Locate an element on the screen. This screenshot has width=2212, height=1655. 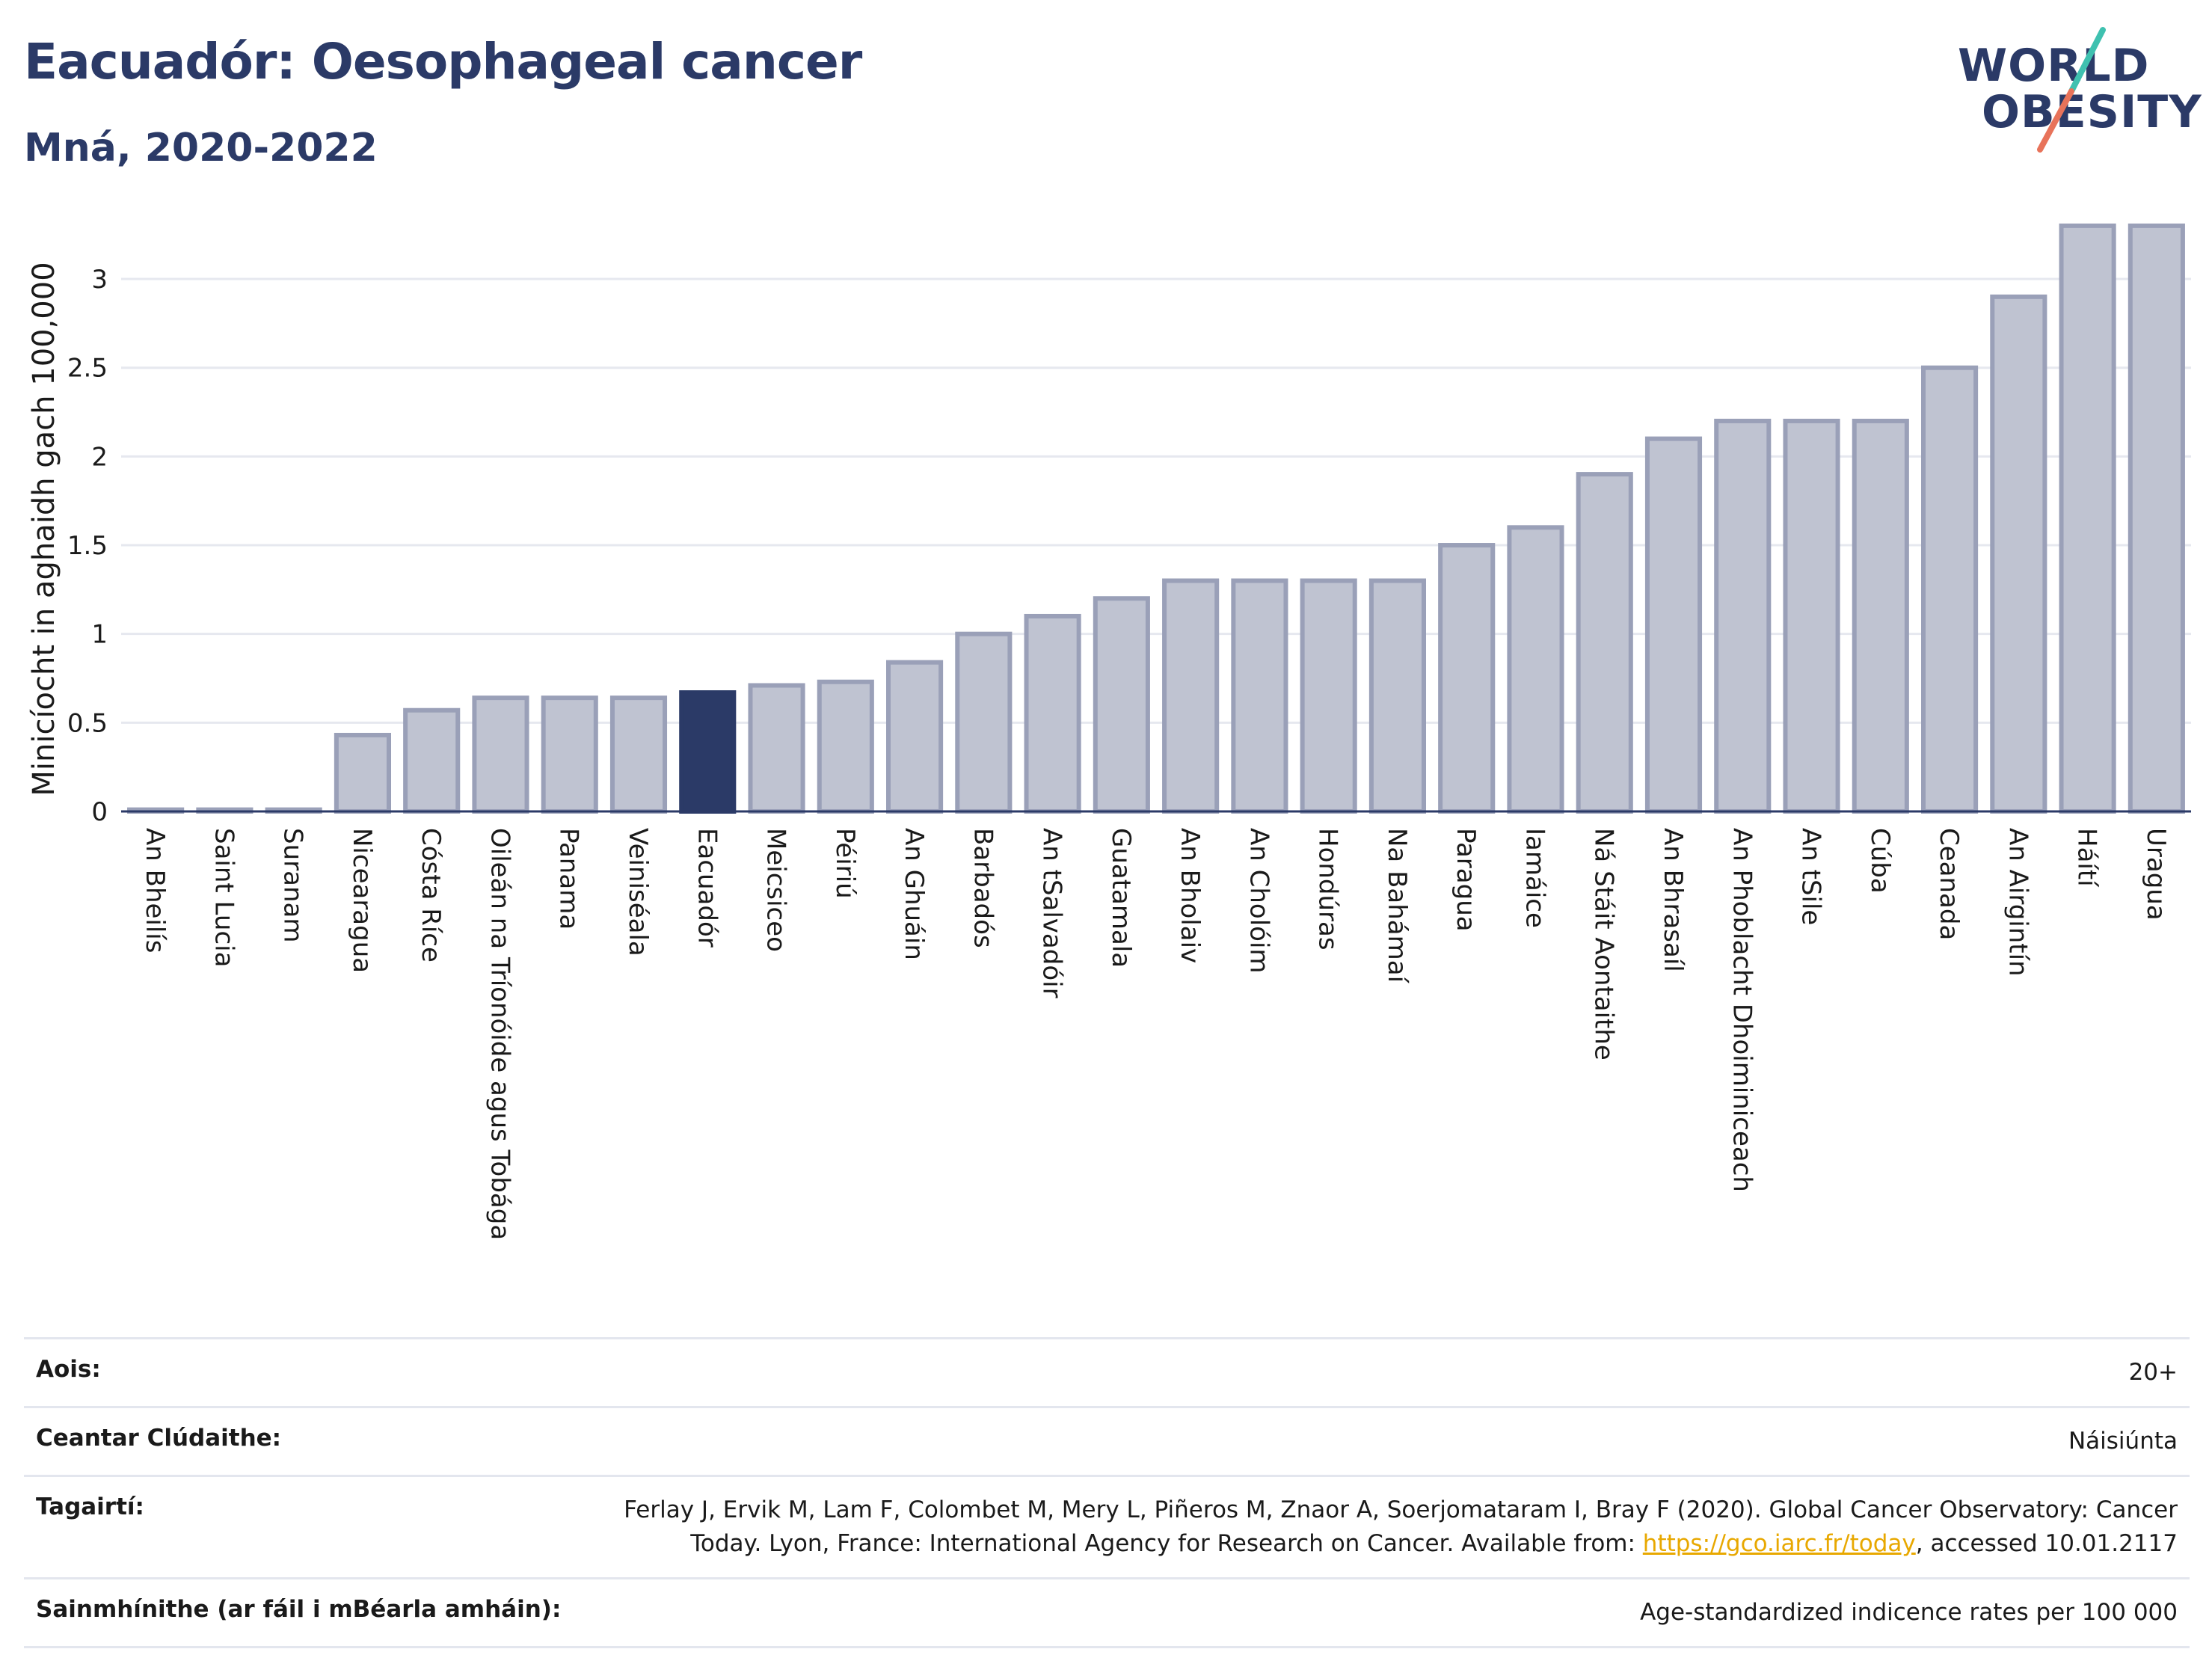
y-tick-label: 2 is located at coordinates (99, 457).